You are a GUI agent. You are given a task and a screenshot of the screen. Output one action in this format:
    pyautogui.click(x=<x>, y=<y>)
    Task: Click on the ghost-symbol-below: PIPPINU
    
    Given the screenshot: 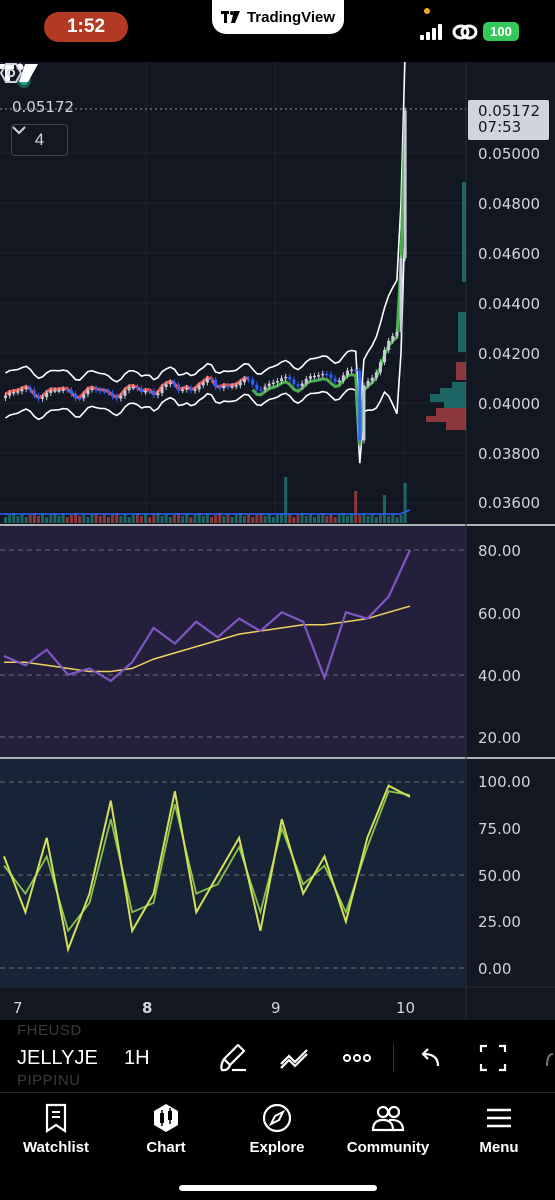 What is the action you would take?
    pyautogui.click(x=49, y=1080)
    